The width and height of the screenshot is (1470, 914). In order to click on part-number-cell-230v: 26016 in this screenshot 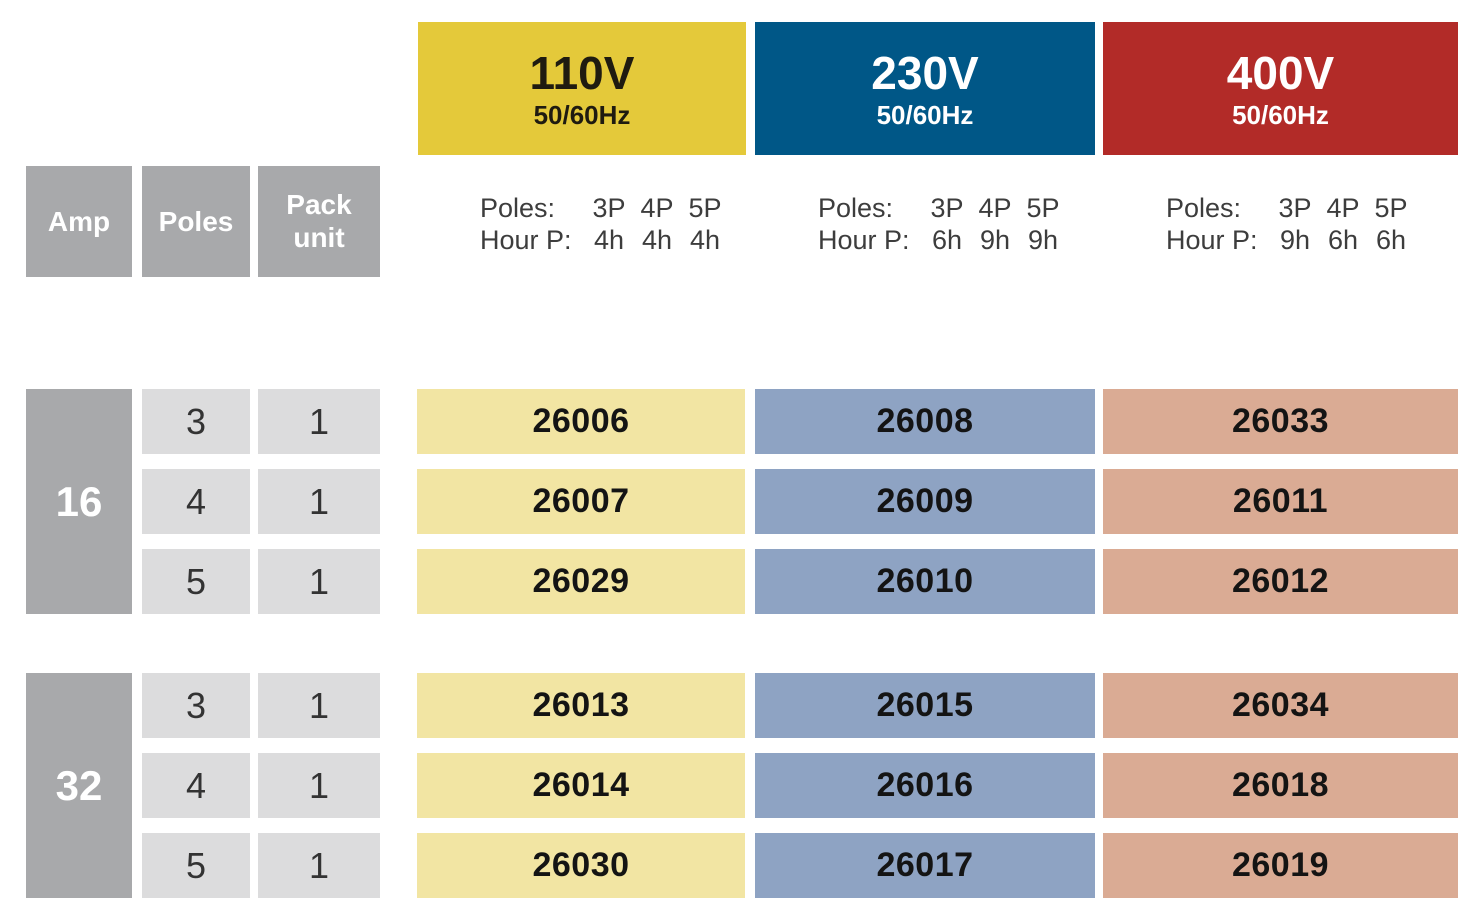, I will do `click(925, 785)`.